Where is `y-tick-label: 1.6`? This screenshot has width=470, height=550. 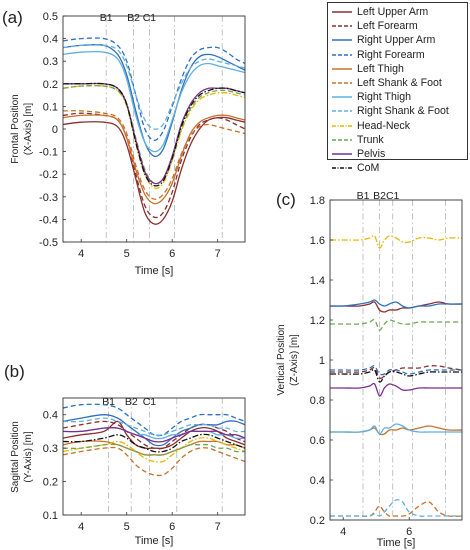 y-tick-label: 1.6 is located at coordinates (317, 241).